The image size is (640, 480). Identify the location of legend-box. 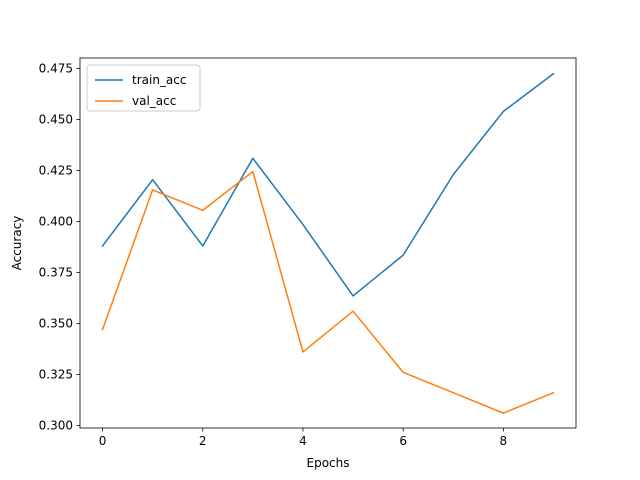
(143, 88).